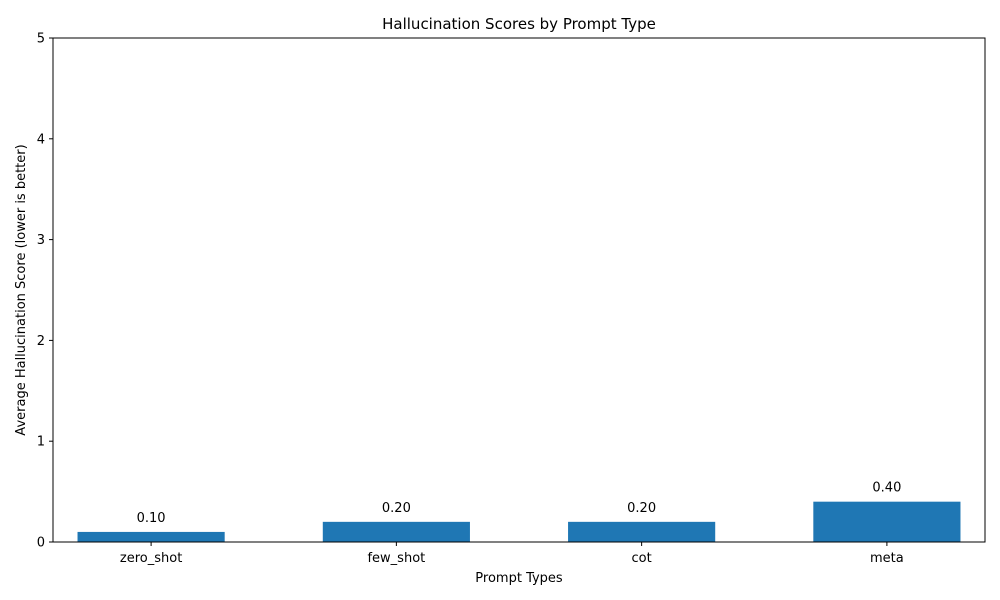  What do you see at coordinates (41, 341) in the screenshot?
I see `y-tick-label: 2` at bounding box center [41, 341].